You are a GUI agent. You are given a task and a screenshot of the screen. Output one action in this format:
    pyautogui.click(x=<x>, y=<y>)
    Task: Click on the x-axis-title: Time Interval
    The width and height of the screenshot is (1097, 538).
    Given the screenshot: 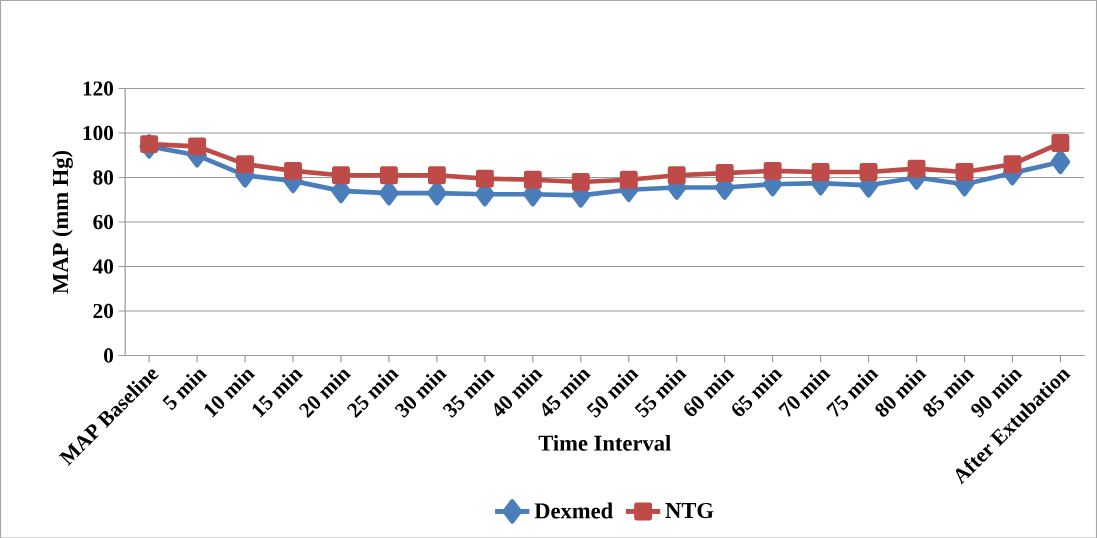 What is the action you would take?
    pyautogui.click(x=604, y=442)
    